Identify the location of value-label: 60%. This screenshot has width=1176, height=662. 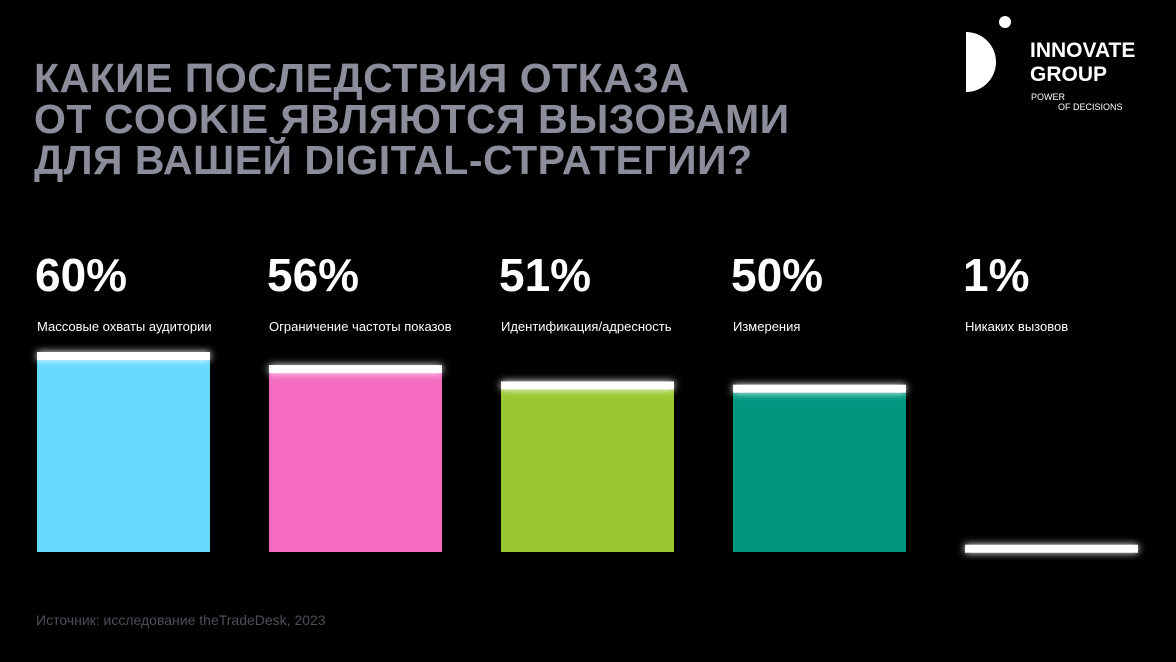
(81, 275).